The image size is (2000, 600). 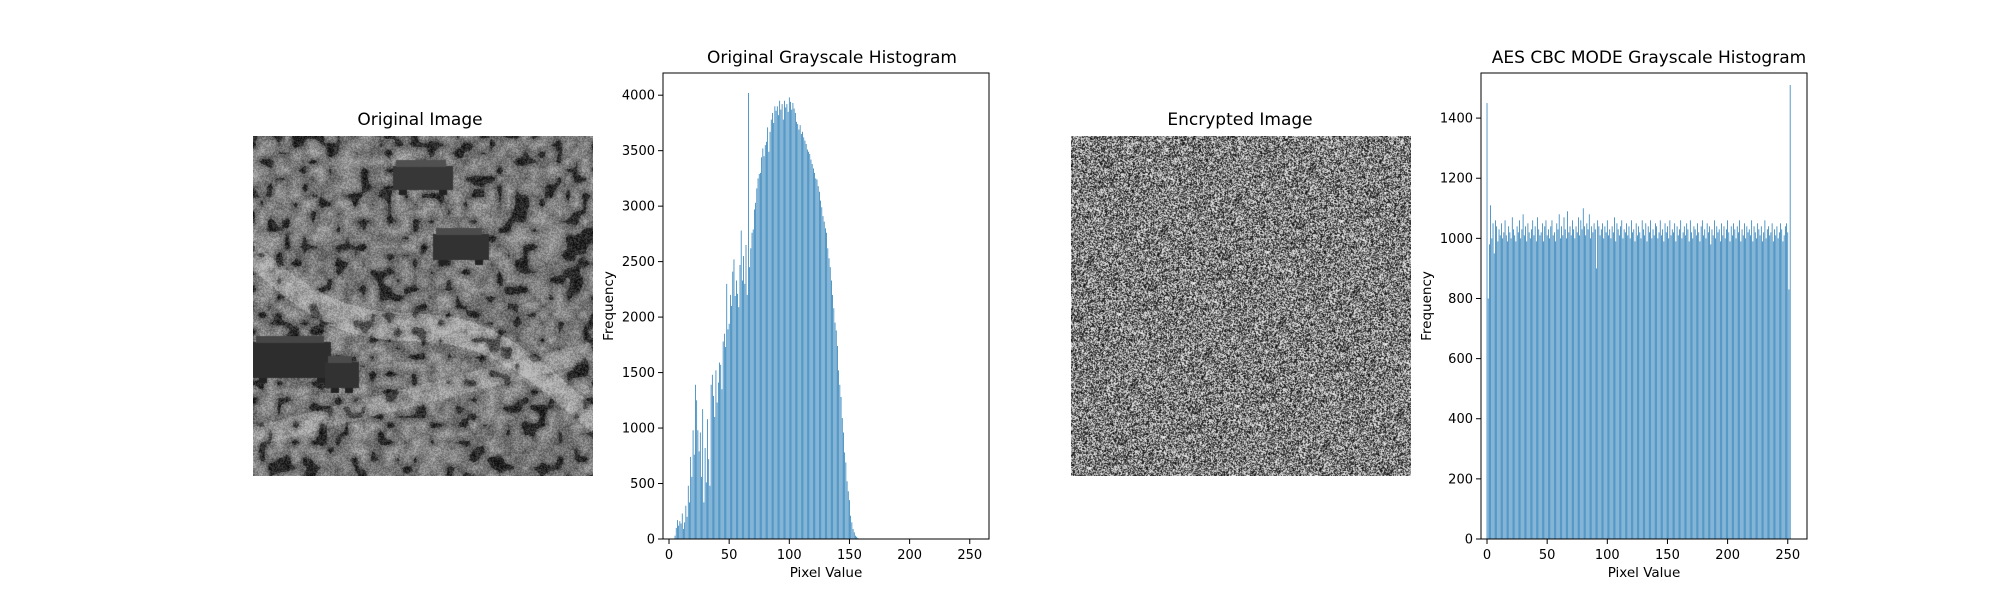 I want to click on x-tick-label: 250, so click(x=969, y=555).